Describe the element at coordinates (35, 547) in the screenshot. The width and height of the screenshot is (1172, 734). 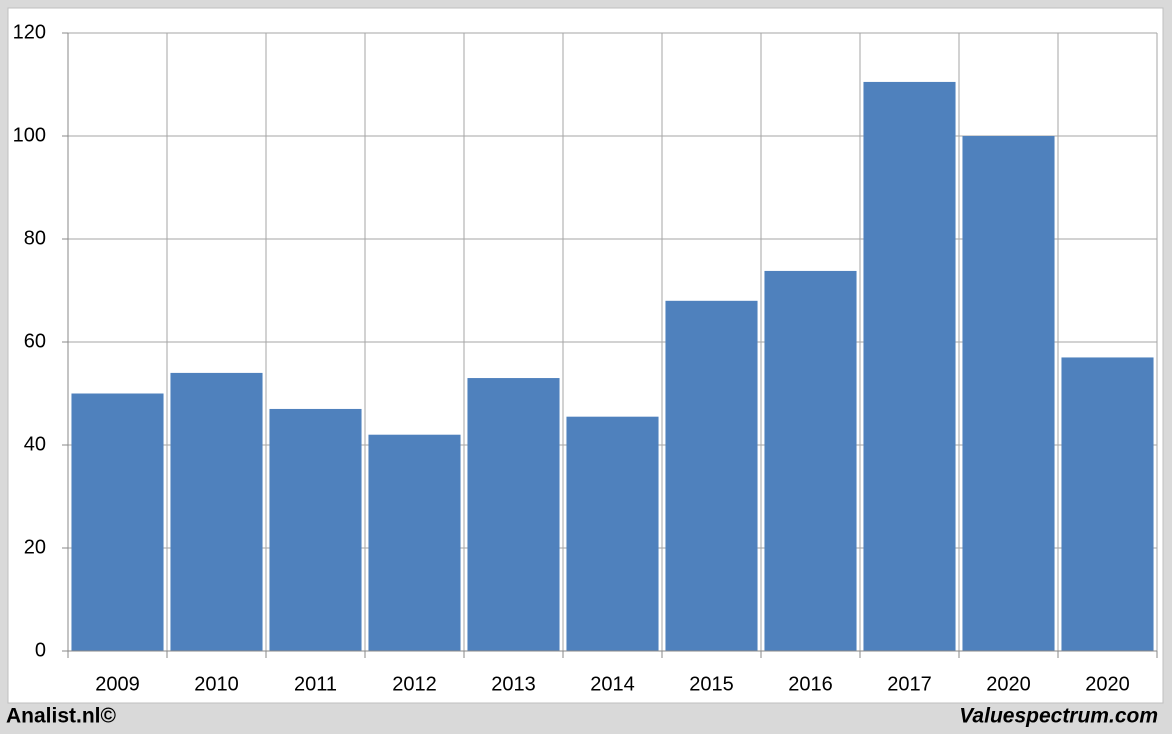
I see `y-tick-label: 20` at that location.